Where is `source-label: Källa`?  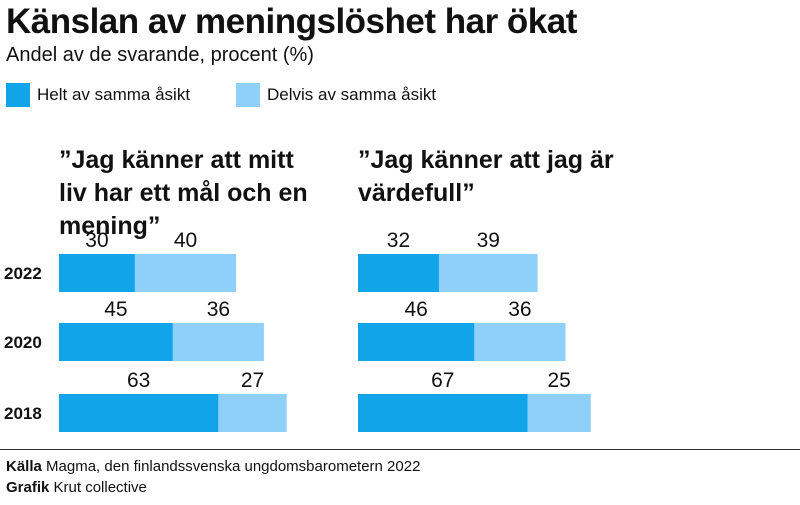
source-label: Källa is located at coordinates (24, 466).